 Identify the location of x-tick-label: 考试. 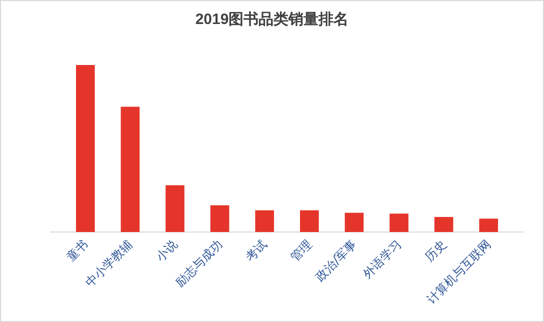
(256, 250).